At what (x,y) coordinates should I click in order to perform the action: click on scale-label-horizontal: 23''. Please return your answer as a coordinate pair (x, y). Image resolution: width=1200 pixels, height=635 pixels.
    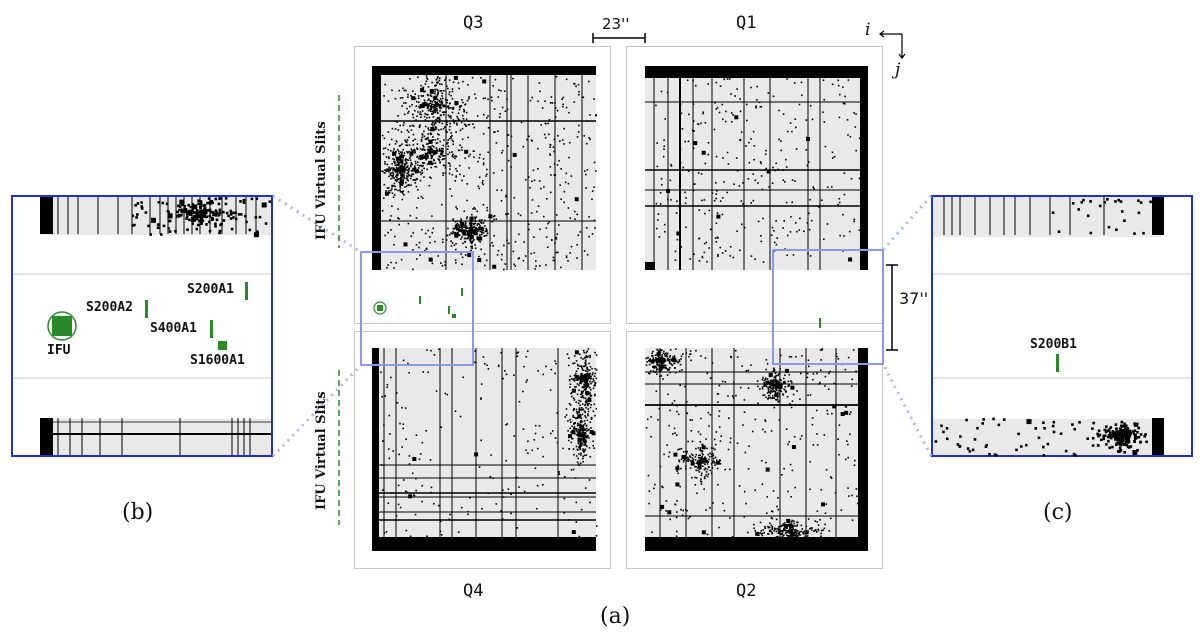
    Looking at the image, I should click on (616, 24).